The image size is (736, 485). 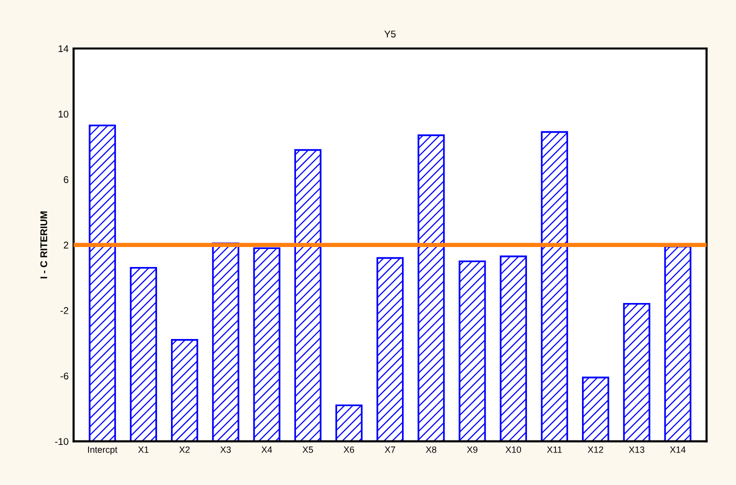 I want to click on y-tick-label: 10, so click(x=63, y=114).